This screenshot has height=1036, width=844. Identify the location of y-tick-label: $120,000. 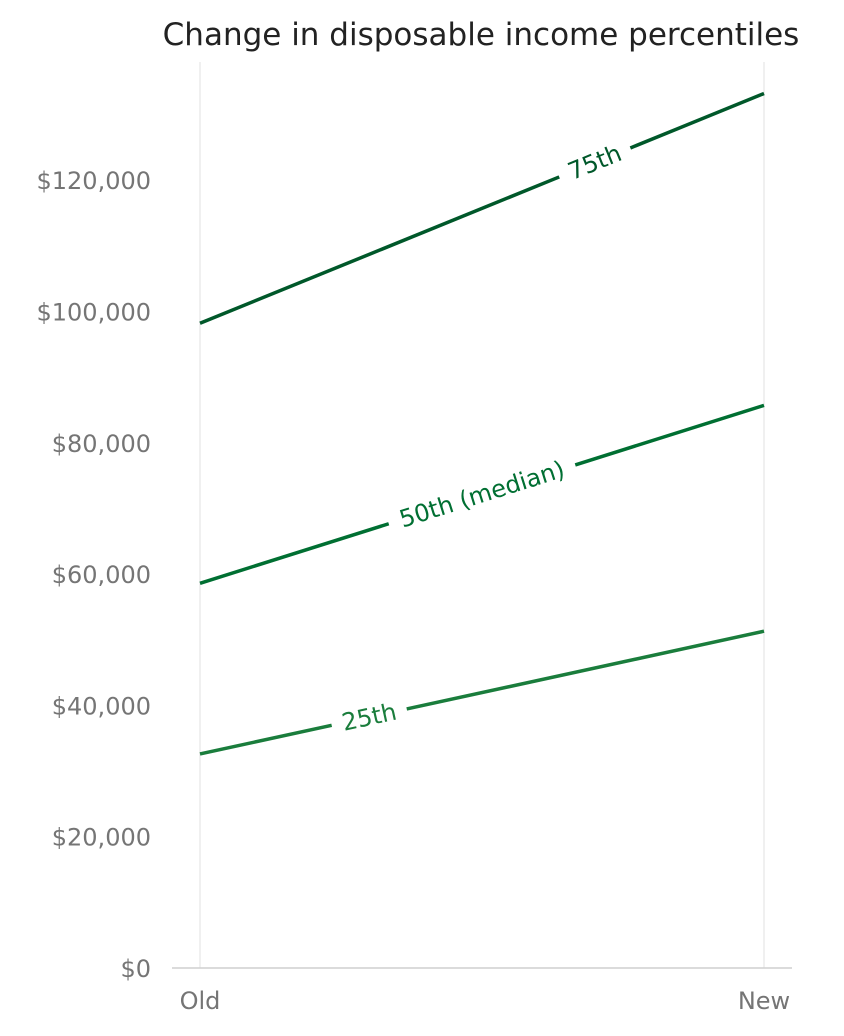
(93, 181).